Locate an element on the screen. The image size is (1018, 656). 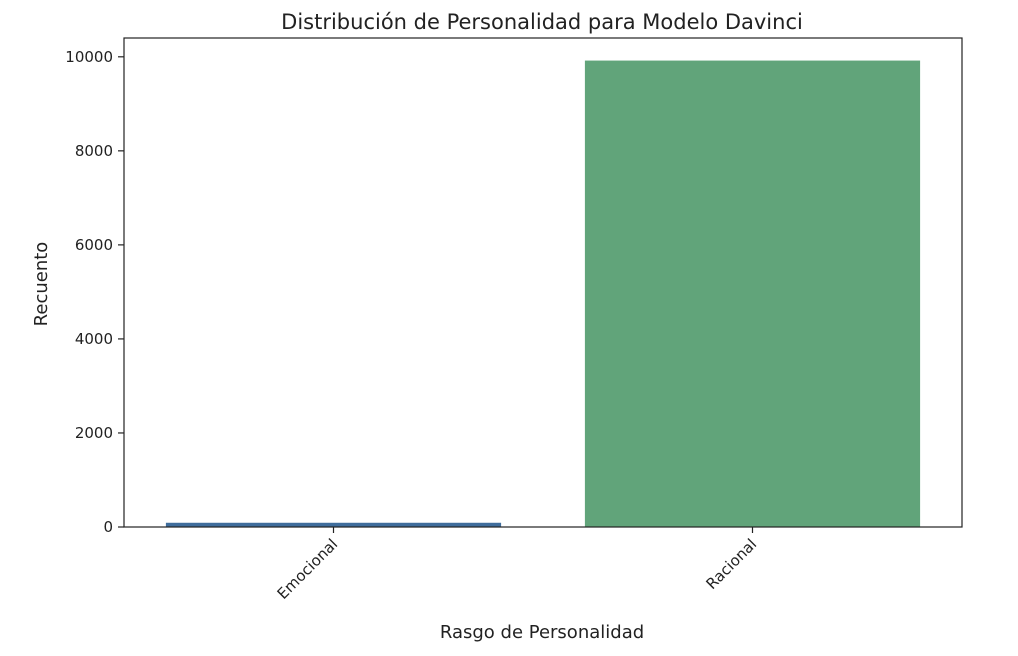
y-tick-label: 6000 is located at coordinates (94, 245).